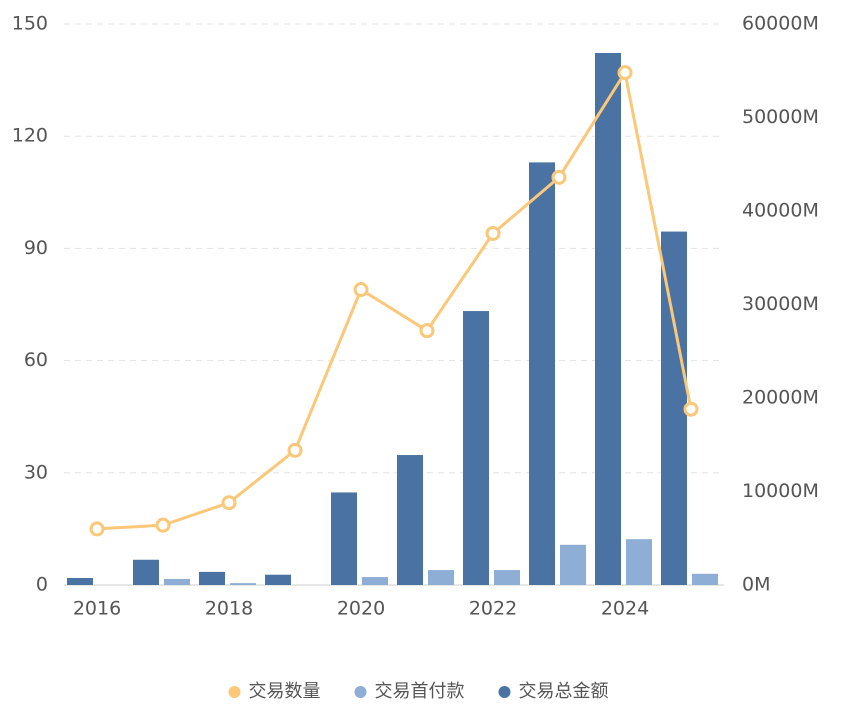 The image size is (847, 719). What do you see at coordinates (780, 117) in the screenshot?
I see `y2-tick-label: 50000M` at bounding box center [780, 117].